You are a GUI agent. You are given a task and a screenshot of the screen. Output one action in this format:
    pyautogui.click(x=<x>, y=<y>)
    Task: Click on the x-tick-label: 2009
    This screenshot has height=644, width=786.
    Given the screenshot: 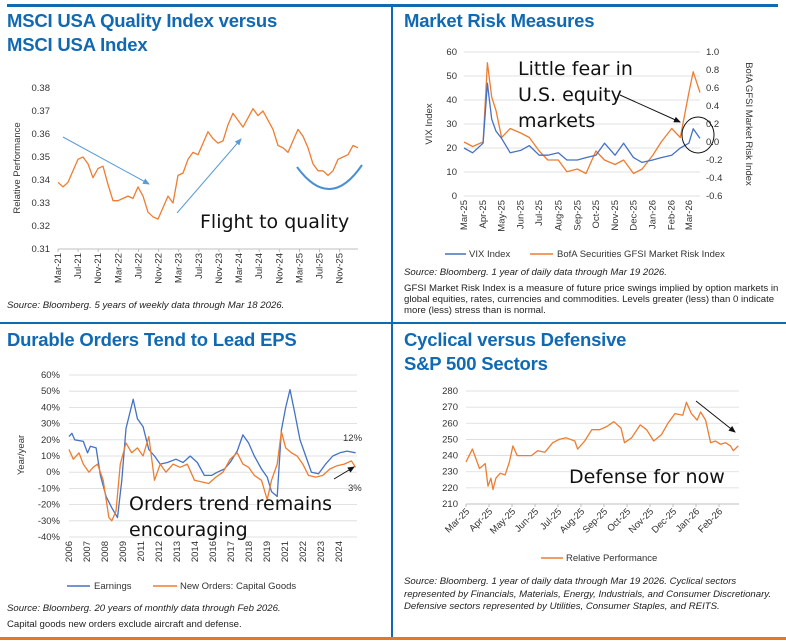 What is the action you would take?
    pyautogui.click(x=123, y=551)
    